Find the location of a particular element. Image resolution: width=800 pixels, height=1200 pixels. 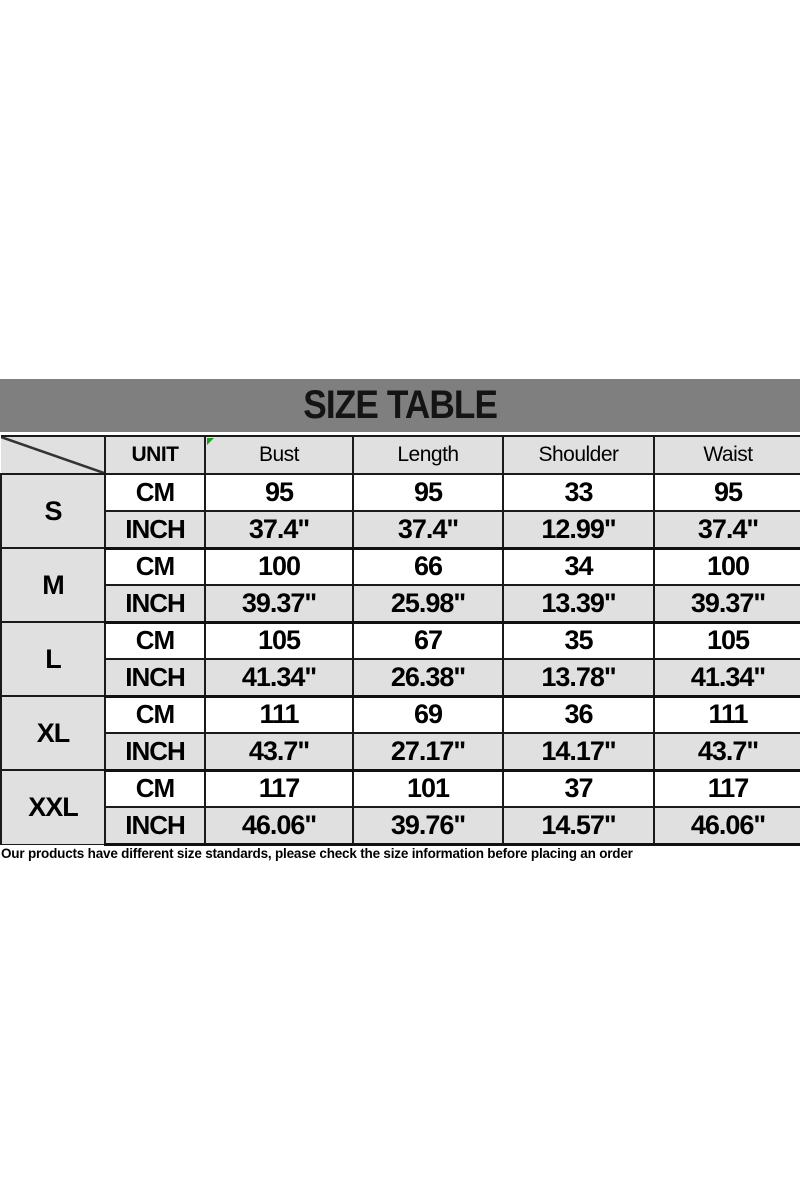

table-row-xxl-inch: INCH 46.06" 39.76" 14.57" 46.06" is located at coordinates (400, 826).